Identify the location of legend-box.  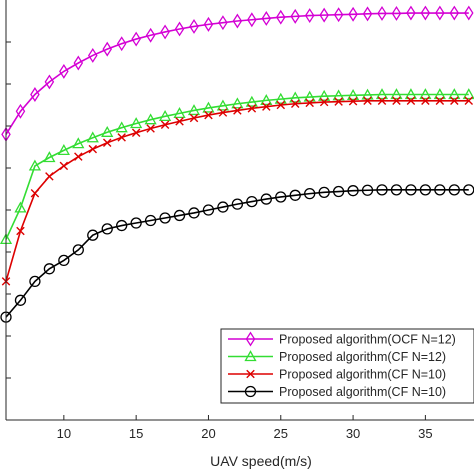
(347, 366).